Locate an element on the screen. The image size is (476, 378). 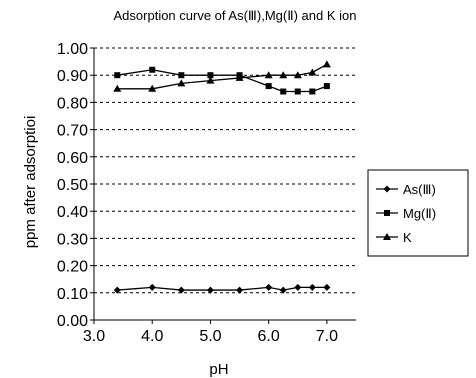
x-tick-label: 3.0 is located at coordinates (94, 336).